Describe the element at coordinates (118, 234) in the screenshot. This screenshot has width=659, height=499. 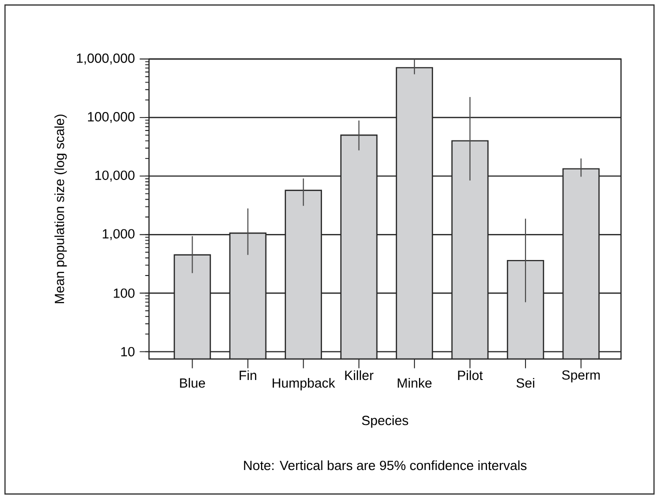
I see `y-tick-label: 1,000` at that location.